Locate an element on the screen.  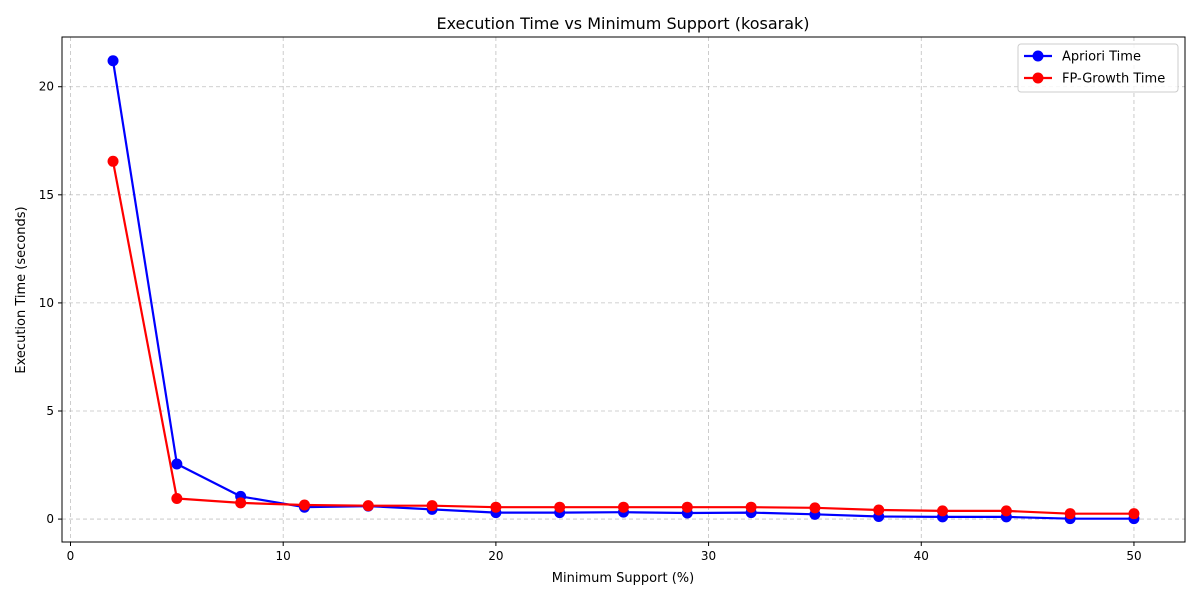
x-tick-label: 20 is located at coordinates (495, 556).